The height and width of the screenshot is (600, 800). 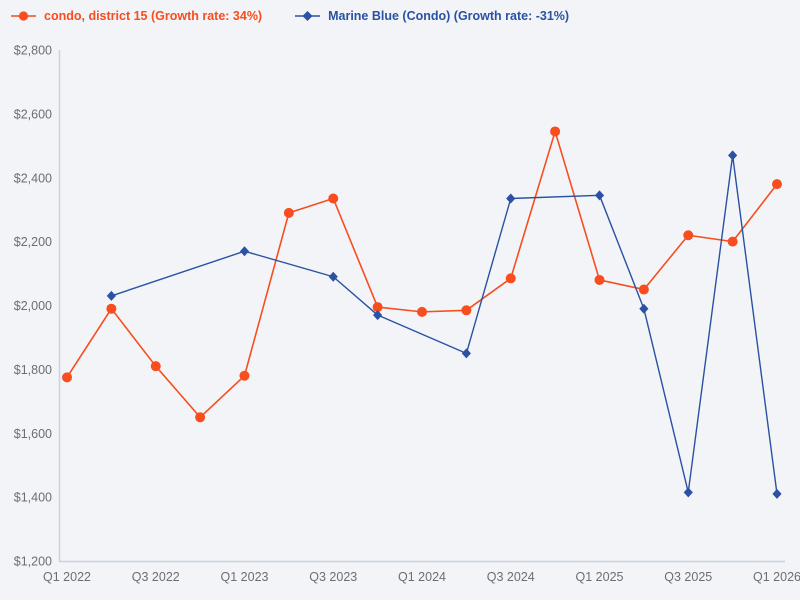 What do you see at coordinates (688, 577) in the screenshot?
I see `x-axis-tick-label: Q3 2025` at bounding box center [688, 577].